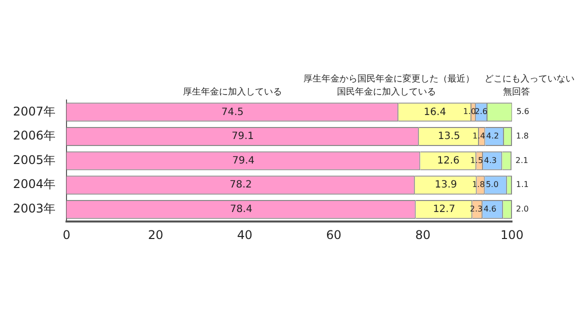 This screenshot has width=587, height=326. Describe the element at coordinates (481, 111) in the screenshot. I see `data-label: 2.6` at that location.